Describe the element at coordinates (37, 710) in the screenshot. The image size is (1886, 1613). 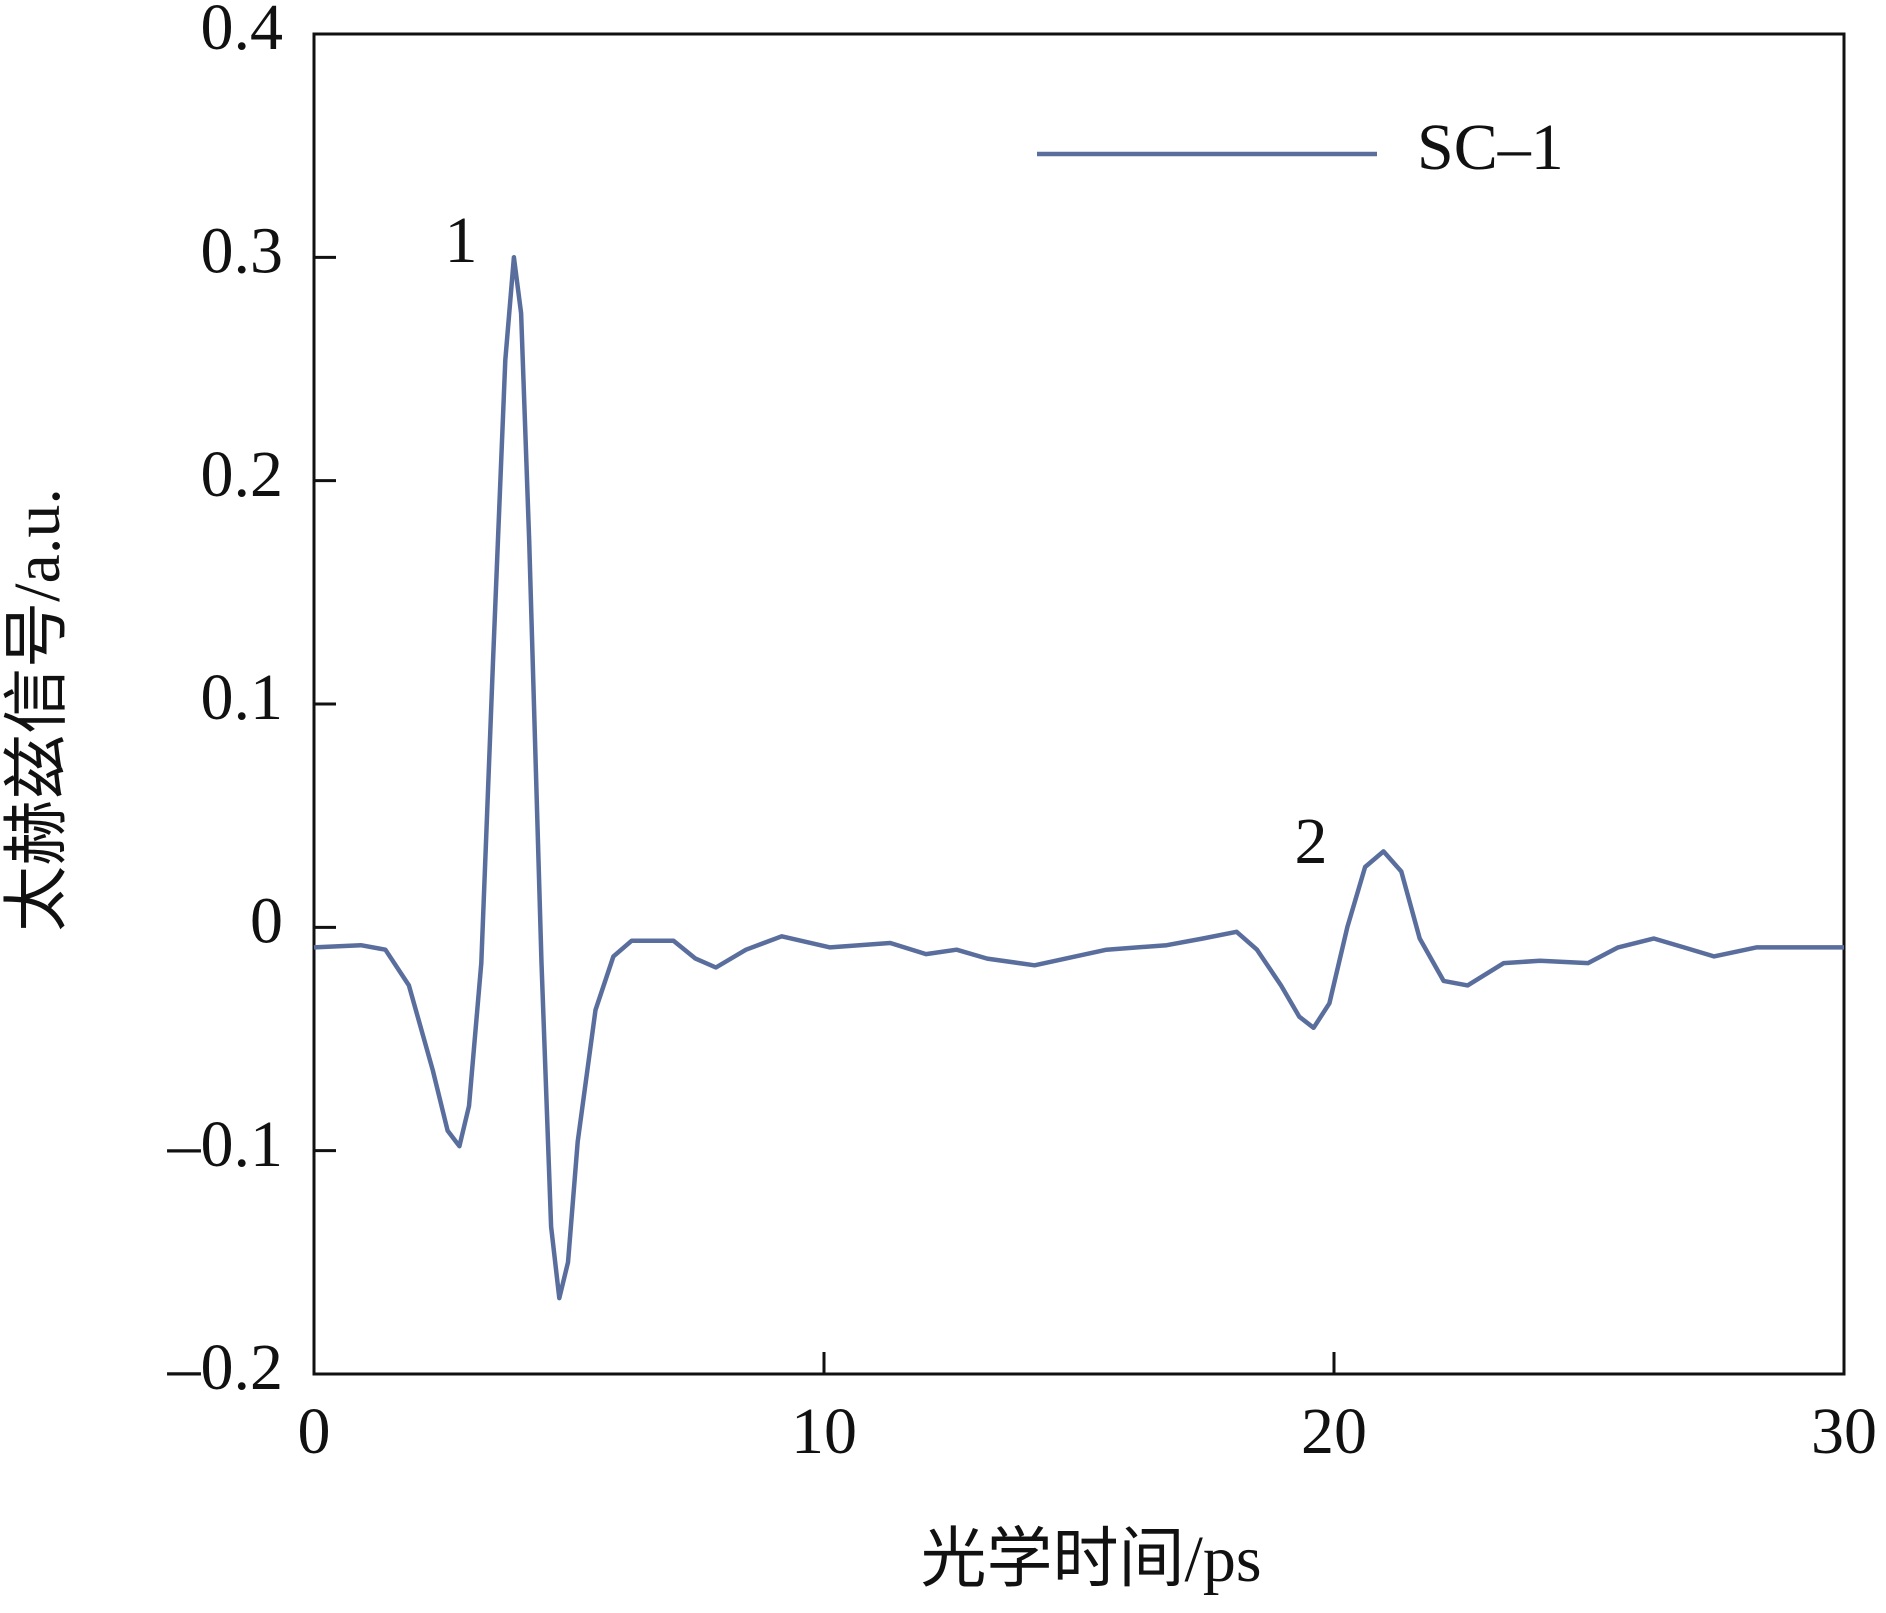
I see `y-axis-title: 太赫兹信号/a.u.` at that location.